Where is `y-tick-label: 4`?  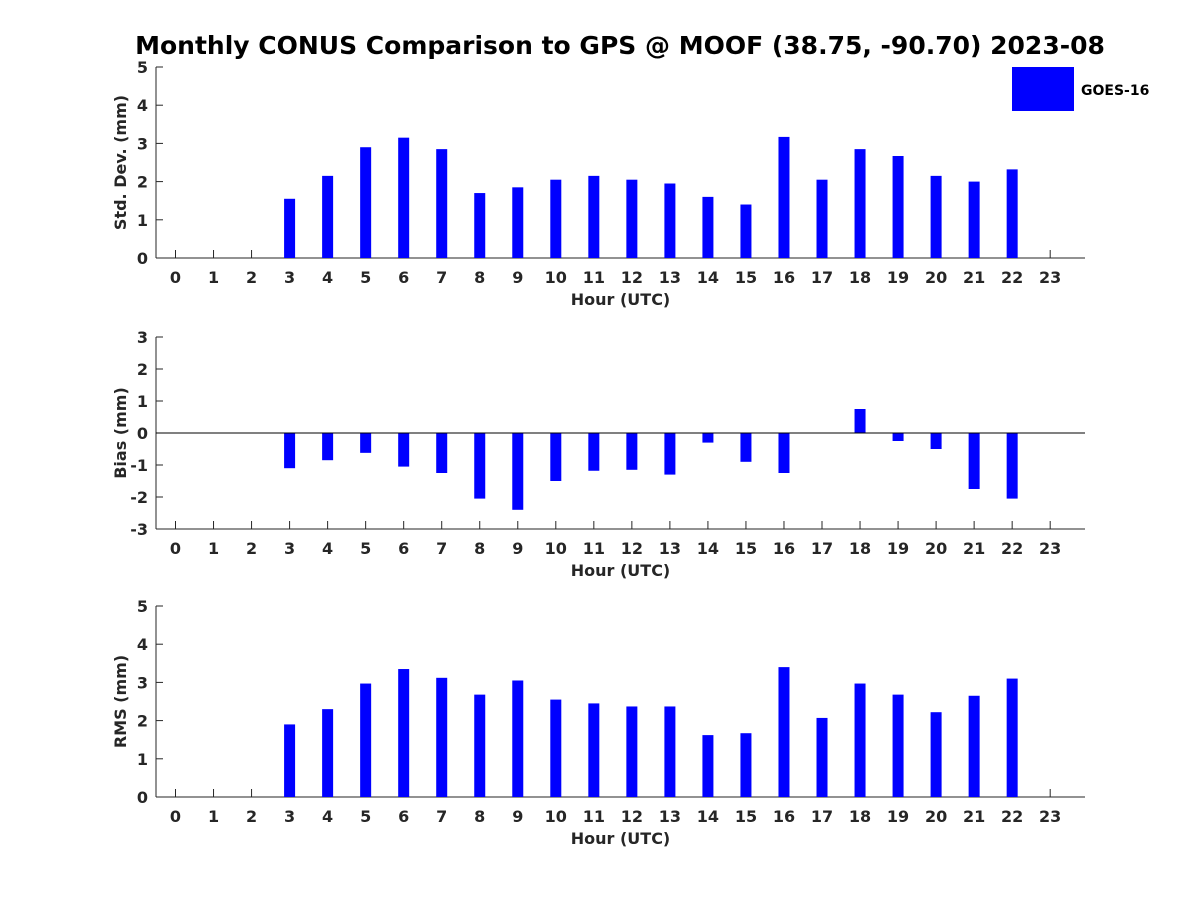
y-tick-label: 4 is located at coordinates (142, 644).